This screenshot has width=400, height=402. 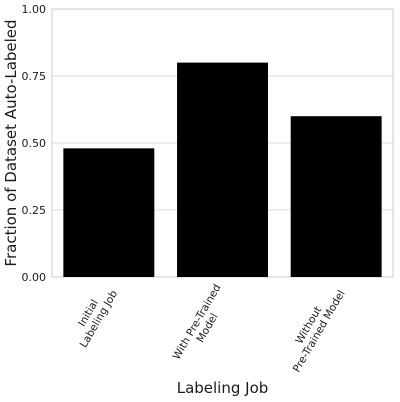 What do you see at coordinates (34, 277) in the screenshot?
I see `y-tick-label: 0.00` at bounding box center [34, 277].